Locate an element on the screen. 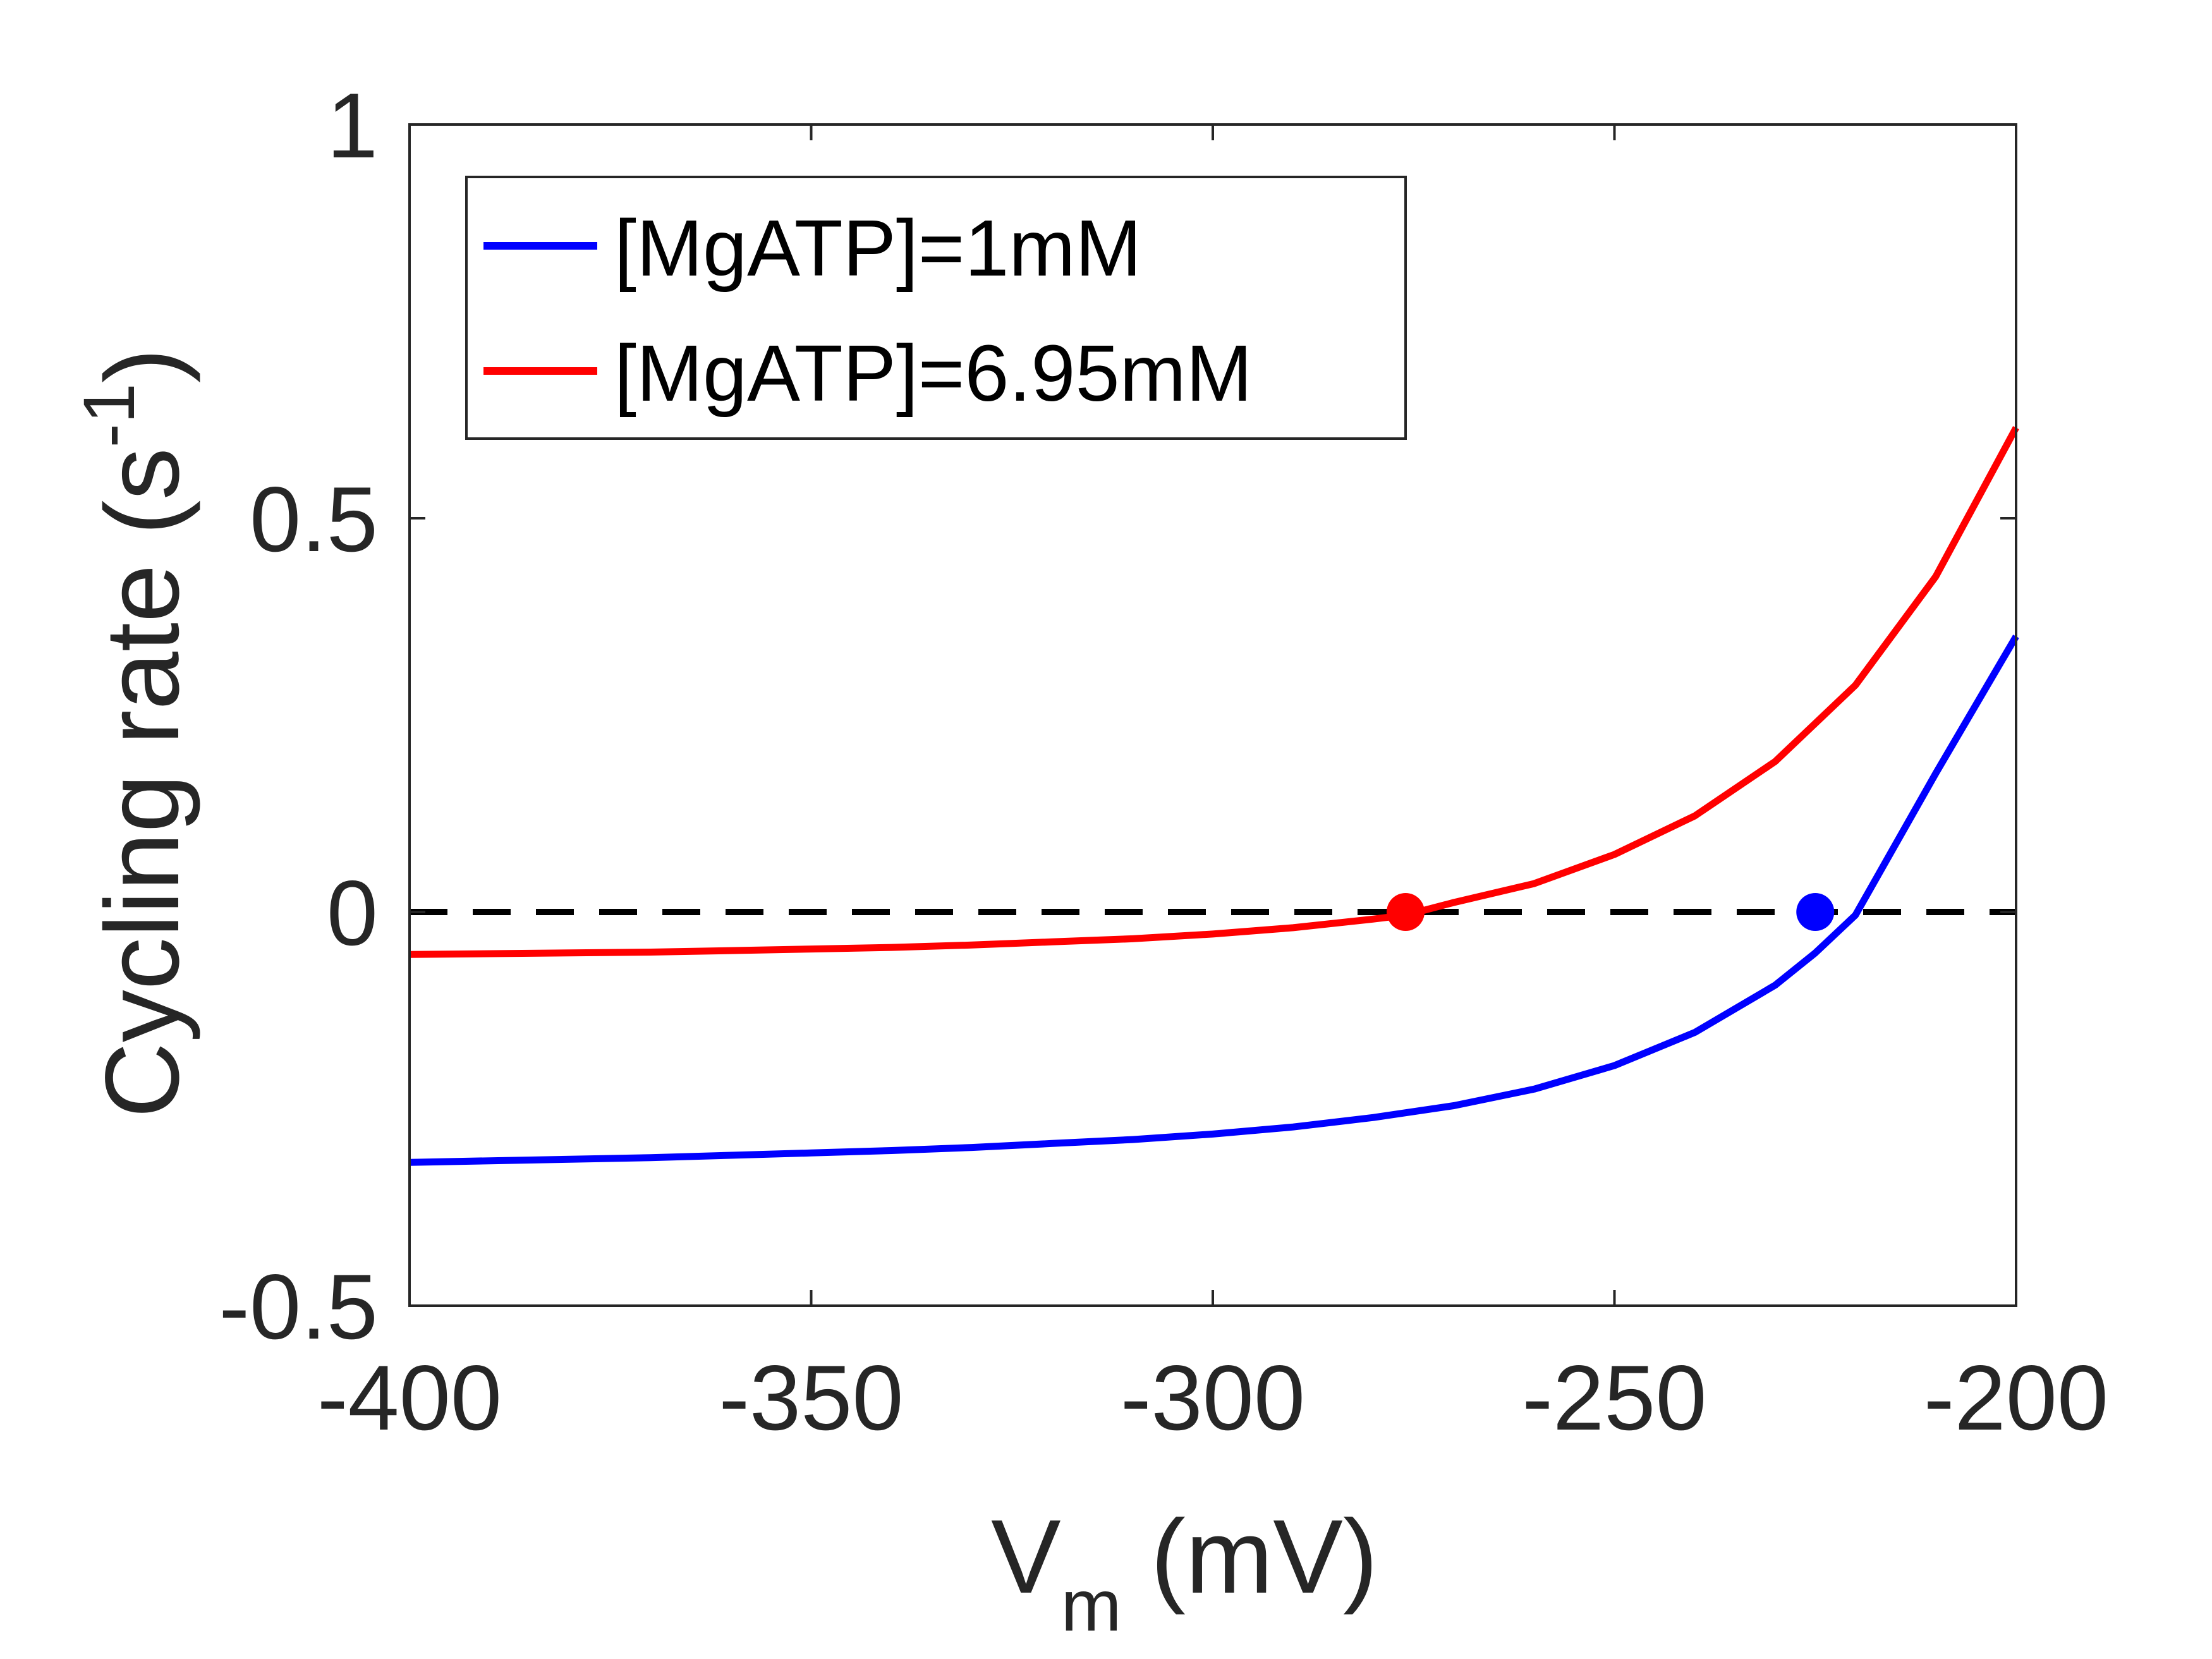  legend-label-mgatp-6-95mm: [MgATP]=6.95mM is located at coordinates (933, 373).